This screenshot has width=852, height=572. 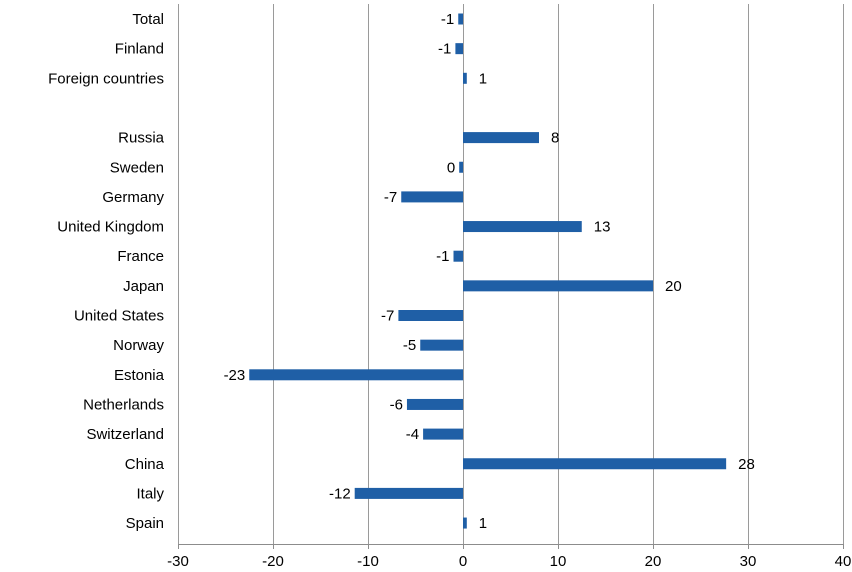 I want to click on data-label: -23, so click(x=235, y=375).